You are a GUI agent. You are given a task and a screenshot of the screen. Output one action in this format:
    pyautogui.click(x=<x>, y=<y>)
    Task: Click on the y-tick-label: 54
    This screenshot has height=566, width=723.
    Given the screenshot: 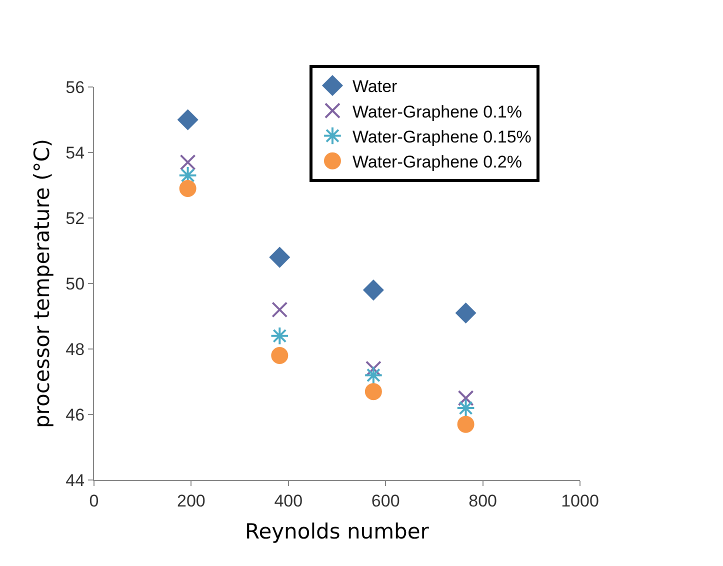 What is the action you would take?
    pyautogui.click(x=75, y=152)
    